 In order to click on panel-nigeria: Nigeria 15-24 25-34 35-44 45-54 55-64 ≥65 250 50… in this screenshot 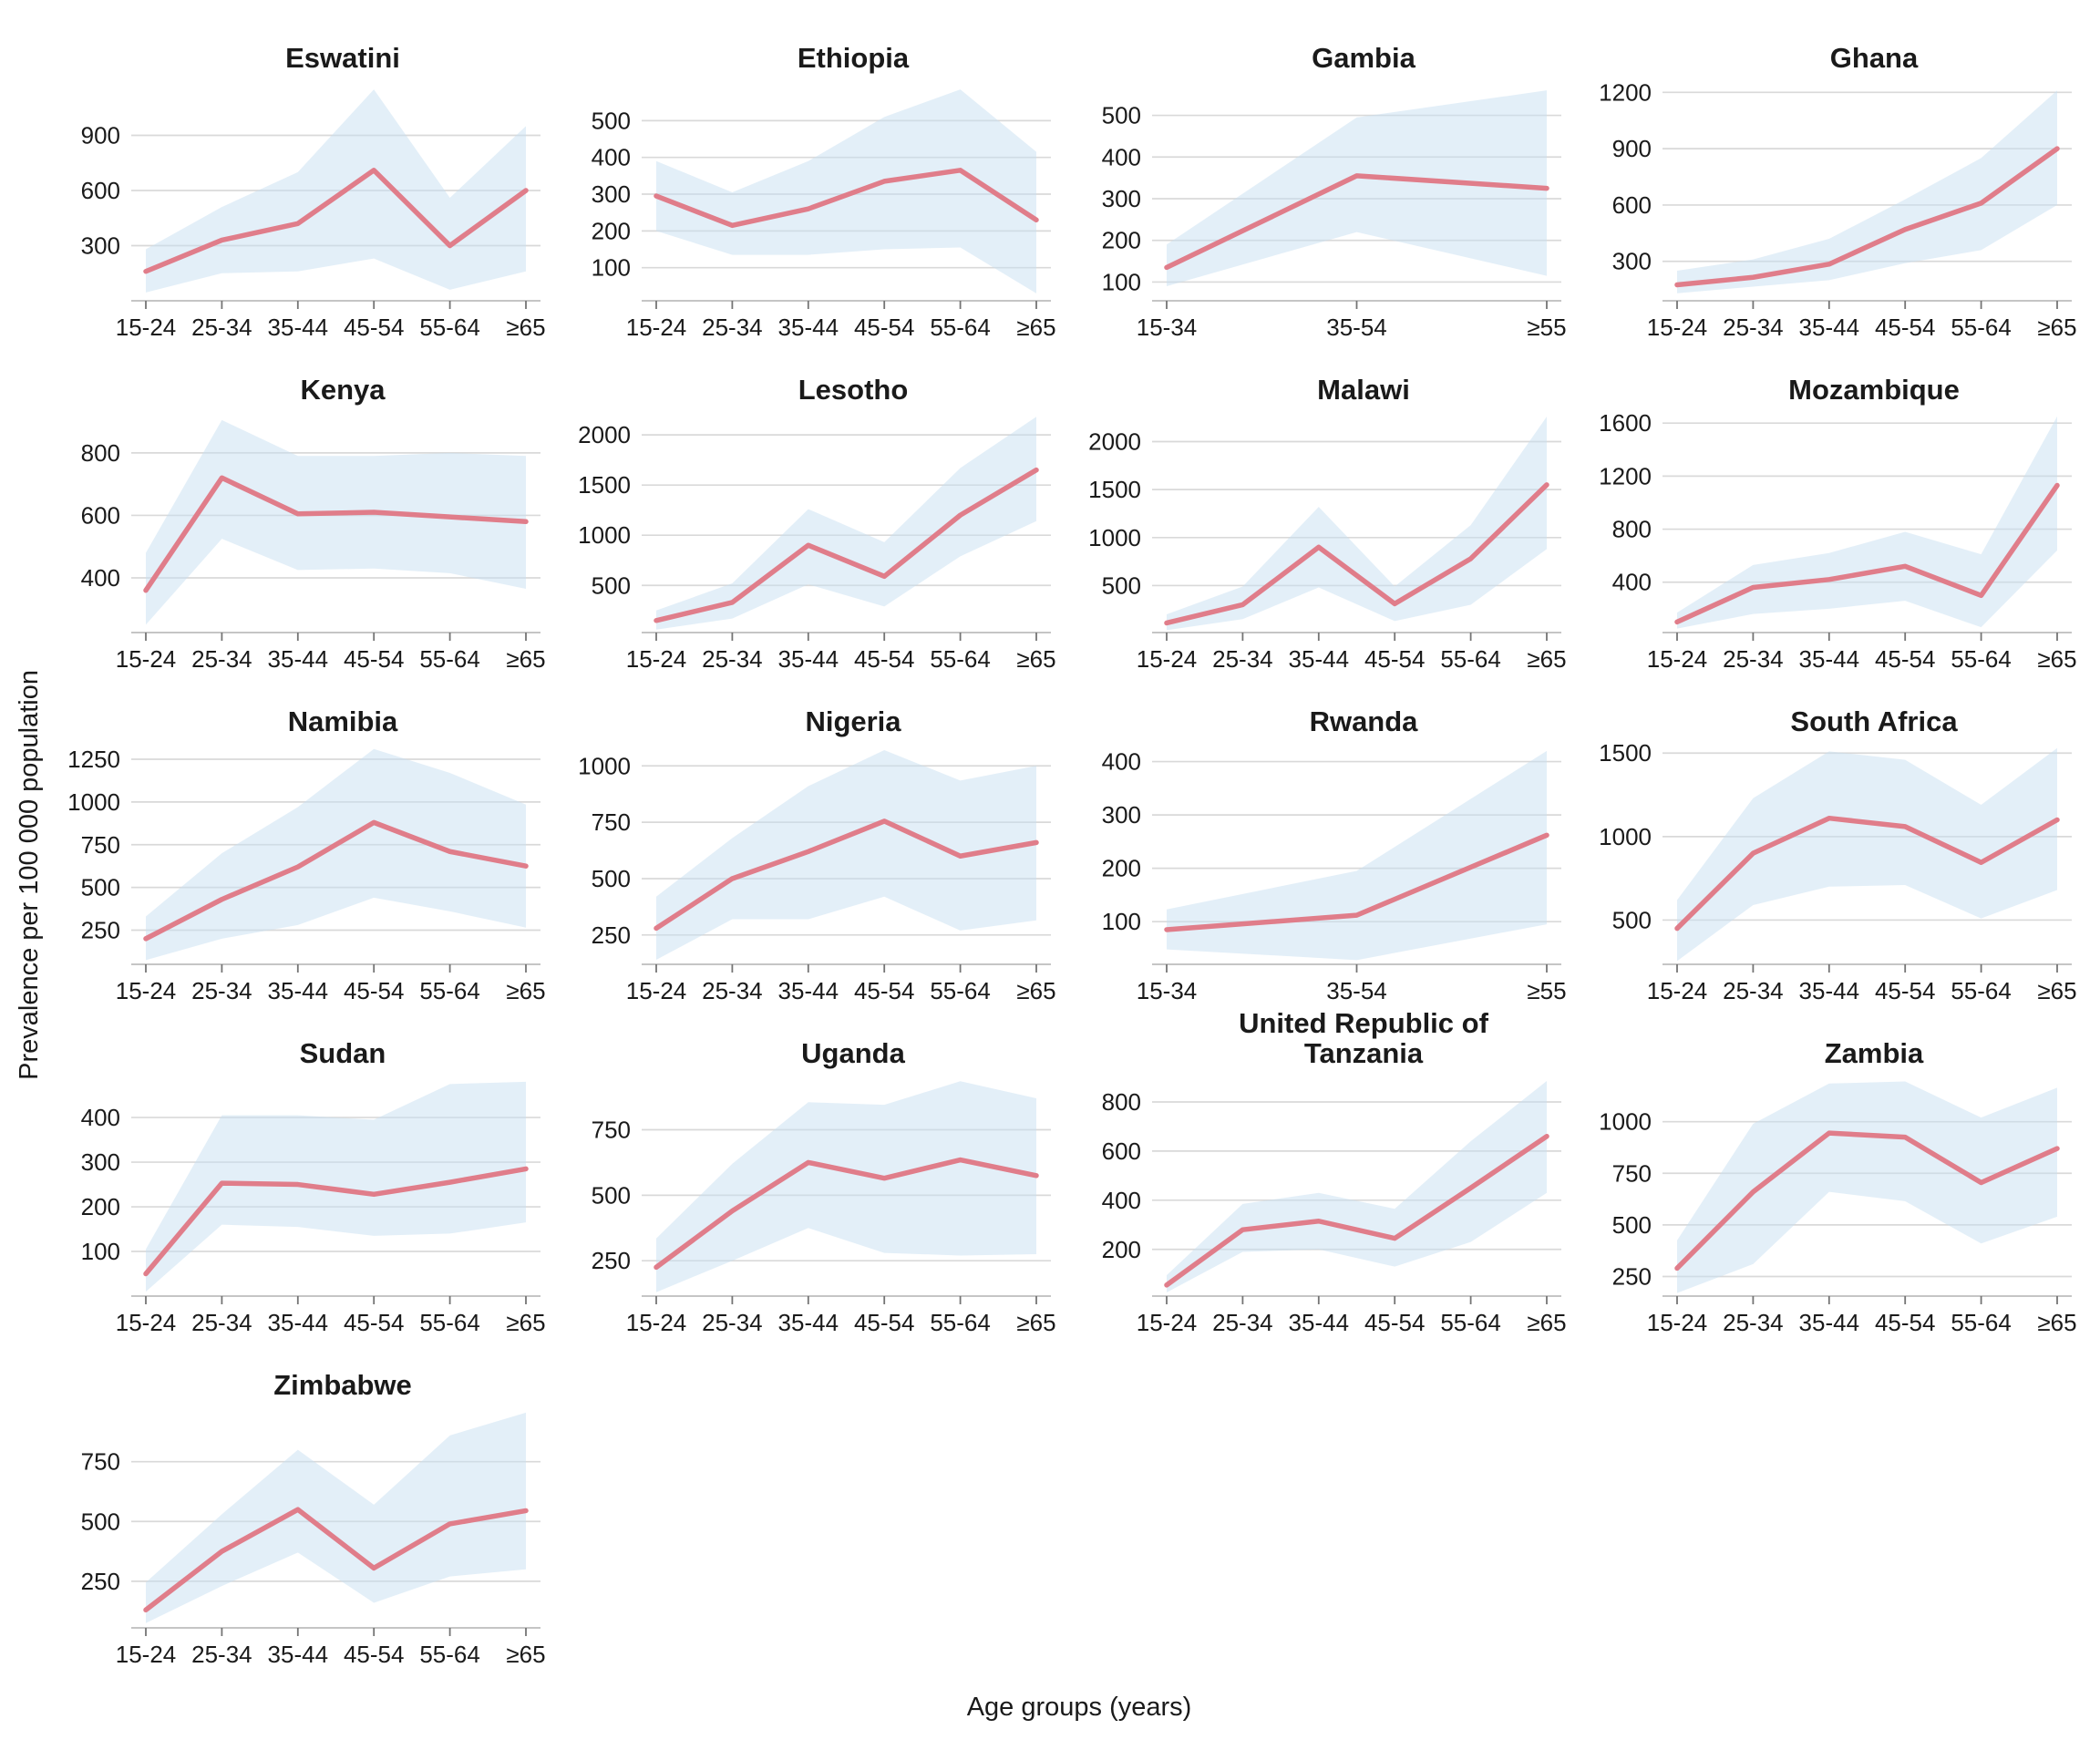, I will do `click(824, 846)`.